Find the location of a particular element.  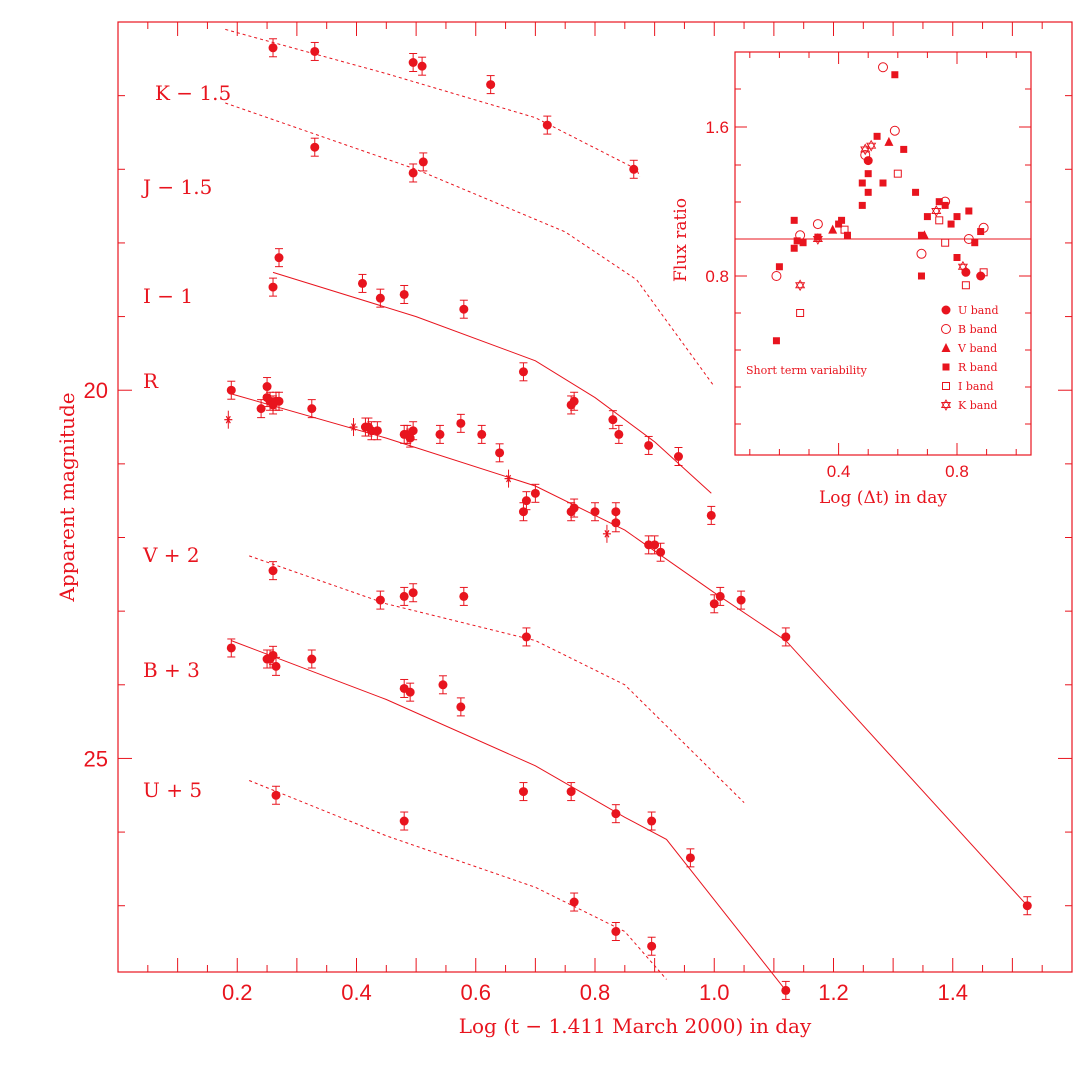

legend-entry: V band is located at coordinates (969, 348).